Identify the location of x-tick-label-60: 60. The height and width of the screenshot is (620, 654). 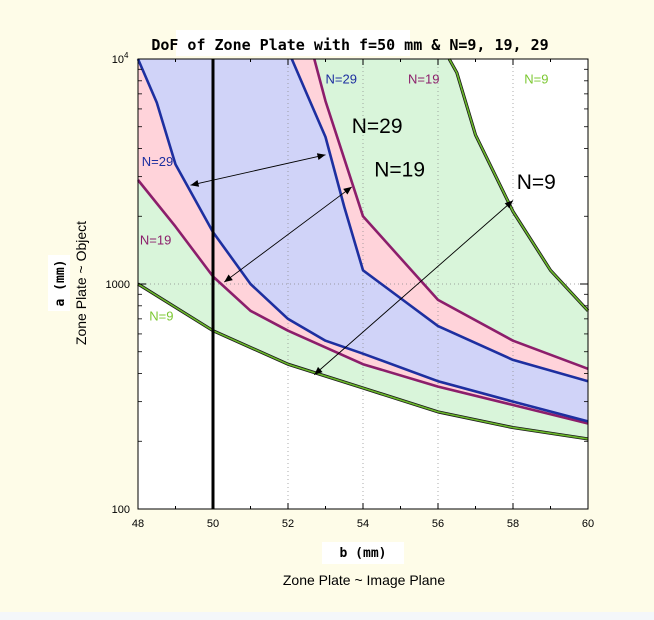
(588, 524).